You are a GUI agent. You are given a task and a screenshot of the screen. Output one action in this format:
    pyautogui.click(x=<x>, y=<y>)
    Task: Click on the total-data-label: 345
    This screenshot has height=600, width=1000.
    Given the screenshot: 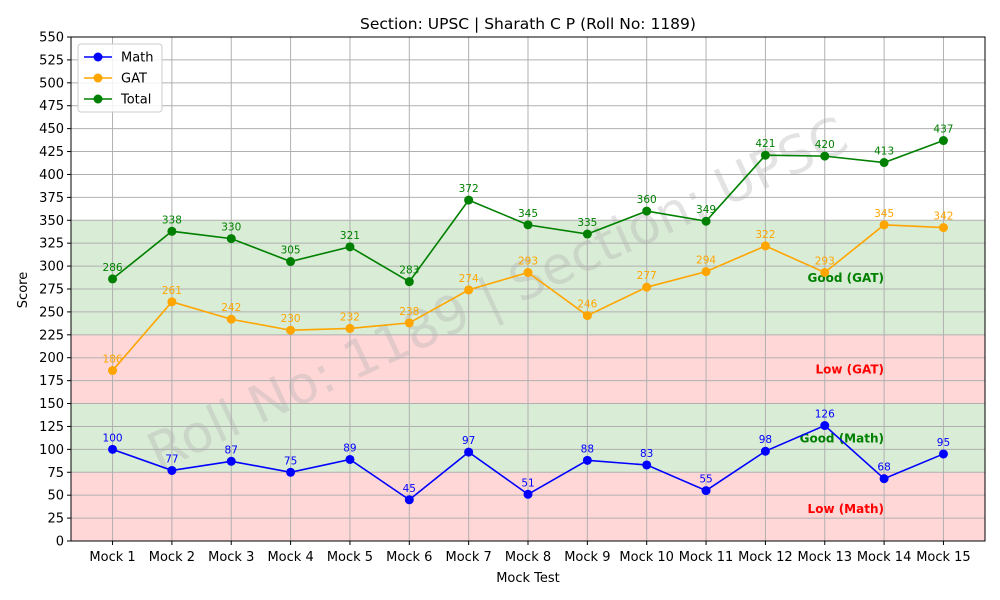 What is the action you would take?
    pyautogui.click(x=528, y=214)
    